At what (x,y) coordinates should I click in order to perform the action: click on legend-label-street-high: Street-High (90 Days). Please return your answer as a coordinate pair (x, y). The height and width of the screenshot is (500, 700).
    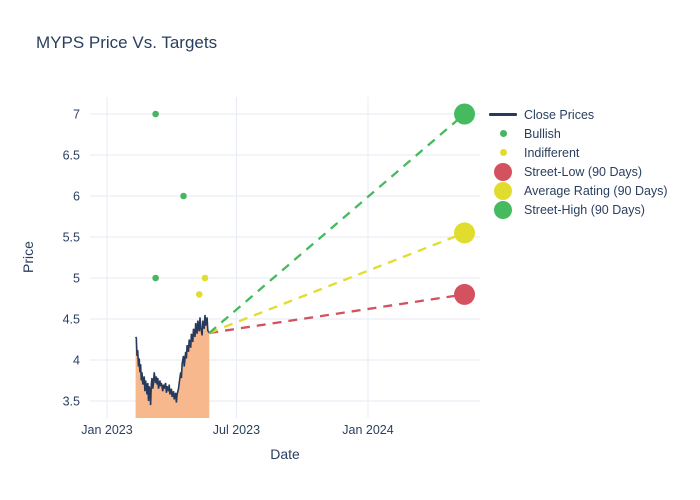
    Looking at the image, I should click on (584, 209).